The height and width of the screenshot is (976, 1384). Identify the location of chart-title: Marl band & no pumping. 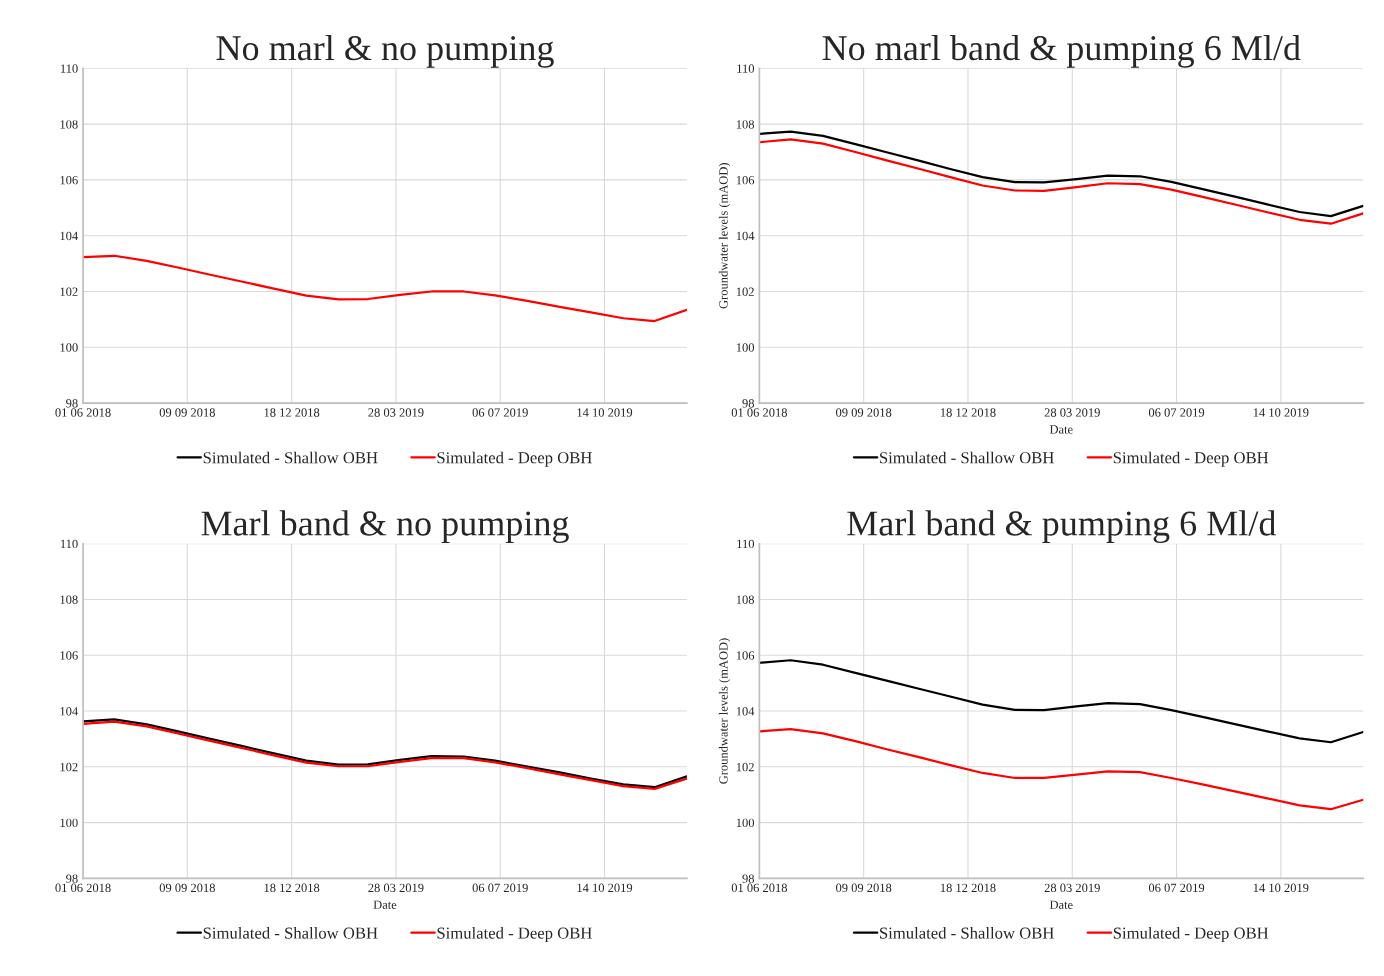
(385, 527).